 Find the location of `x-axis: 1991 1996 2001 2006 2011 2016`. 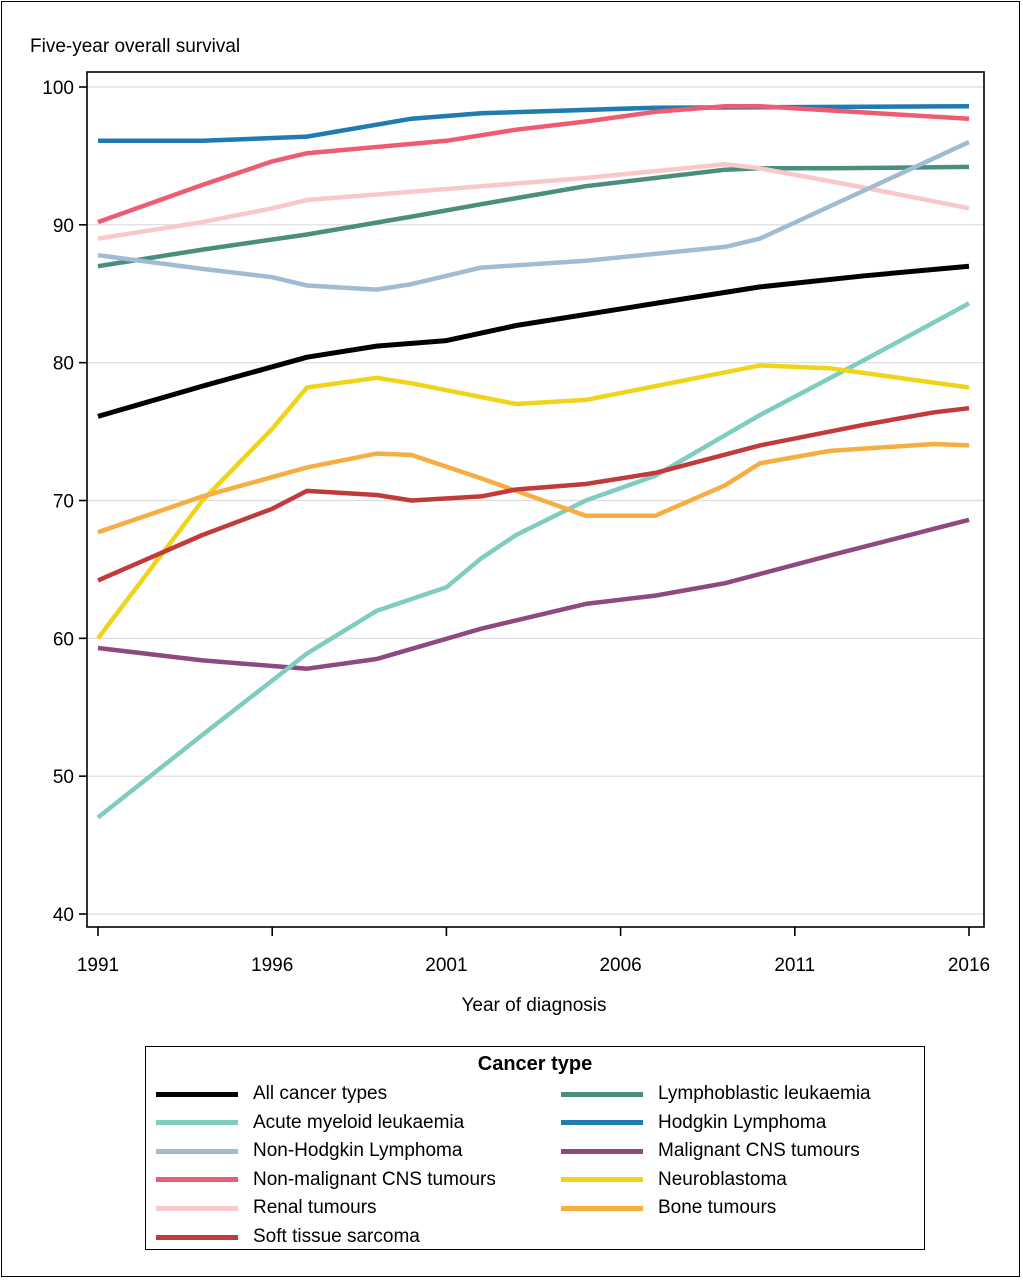

x-axis: 1991 1996 2001 2006 2011 2016 is located at coordinates (533, 951).